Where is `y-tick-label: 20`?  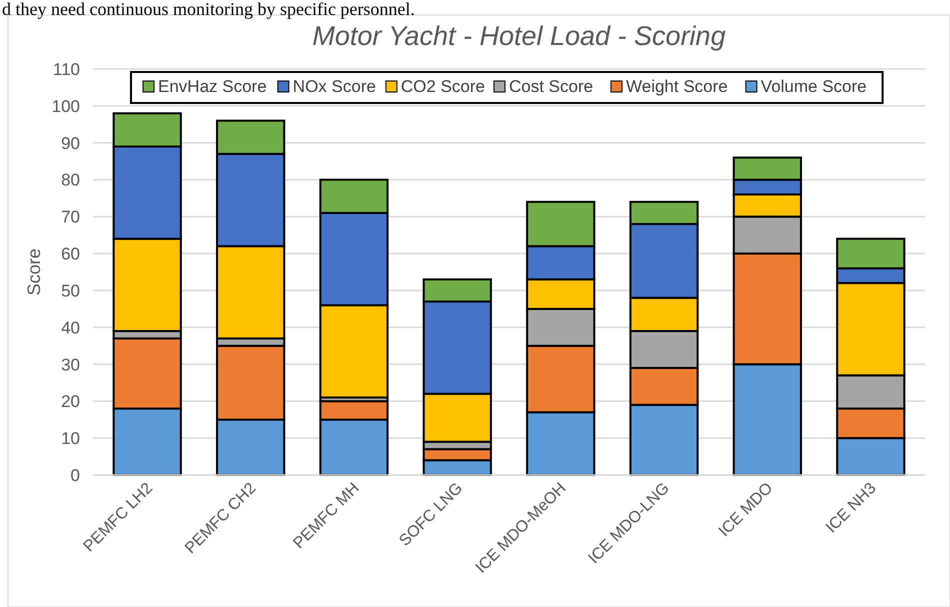
y-tick-label: 20 is located at coordinates (70, 402).